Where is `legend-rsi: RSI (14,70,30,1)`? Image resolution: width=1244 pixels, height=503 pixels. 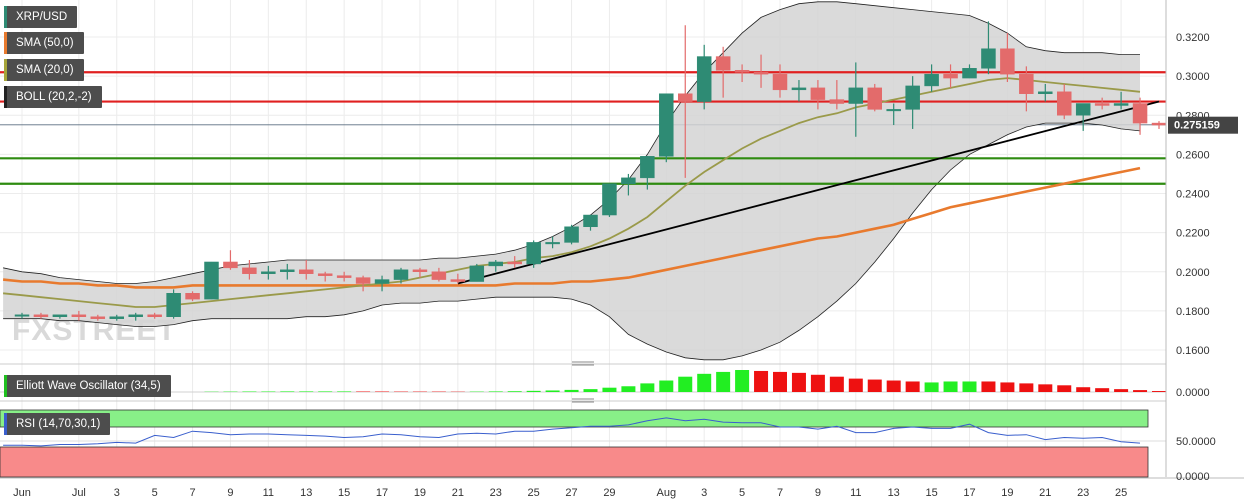
legend-rsi: RSI (14,70,30,1) is located at coordinates (57, 424).